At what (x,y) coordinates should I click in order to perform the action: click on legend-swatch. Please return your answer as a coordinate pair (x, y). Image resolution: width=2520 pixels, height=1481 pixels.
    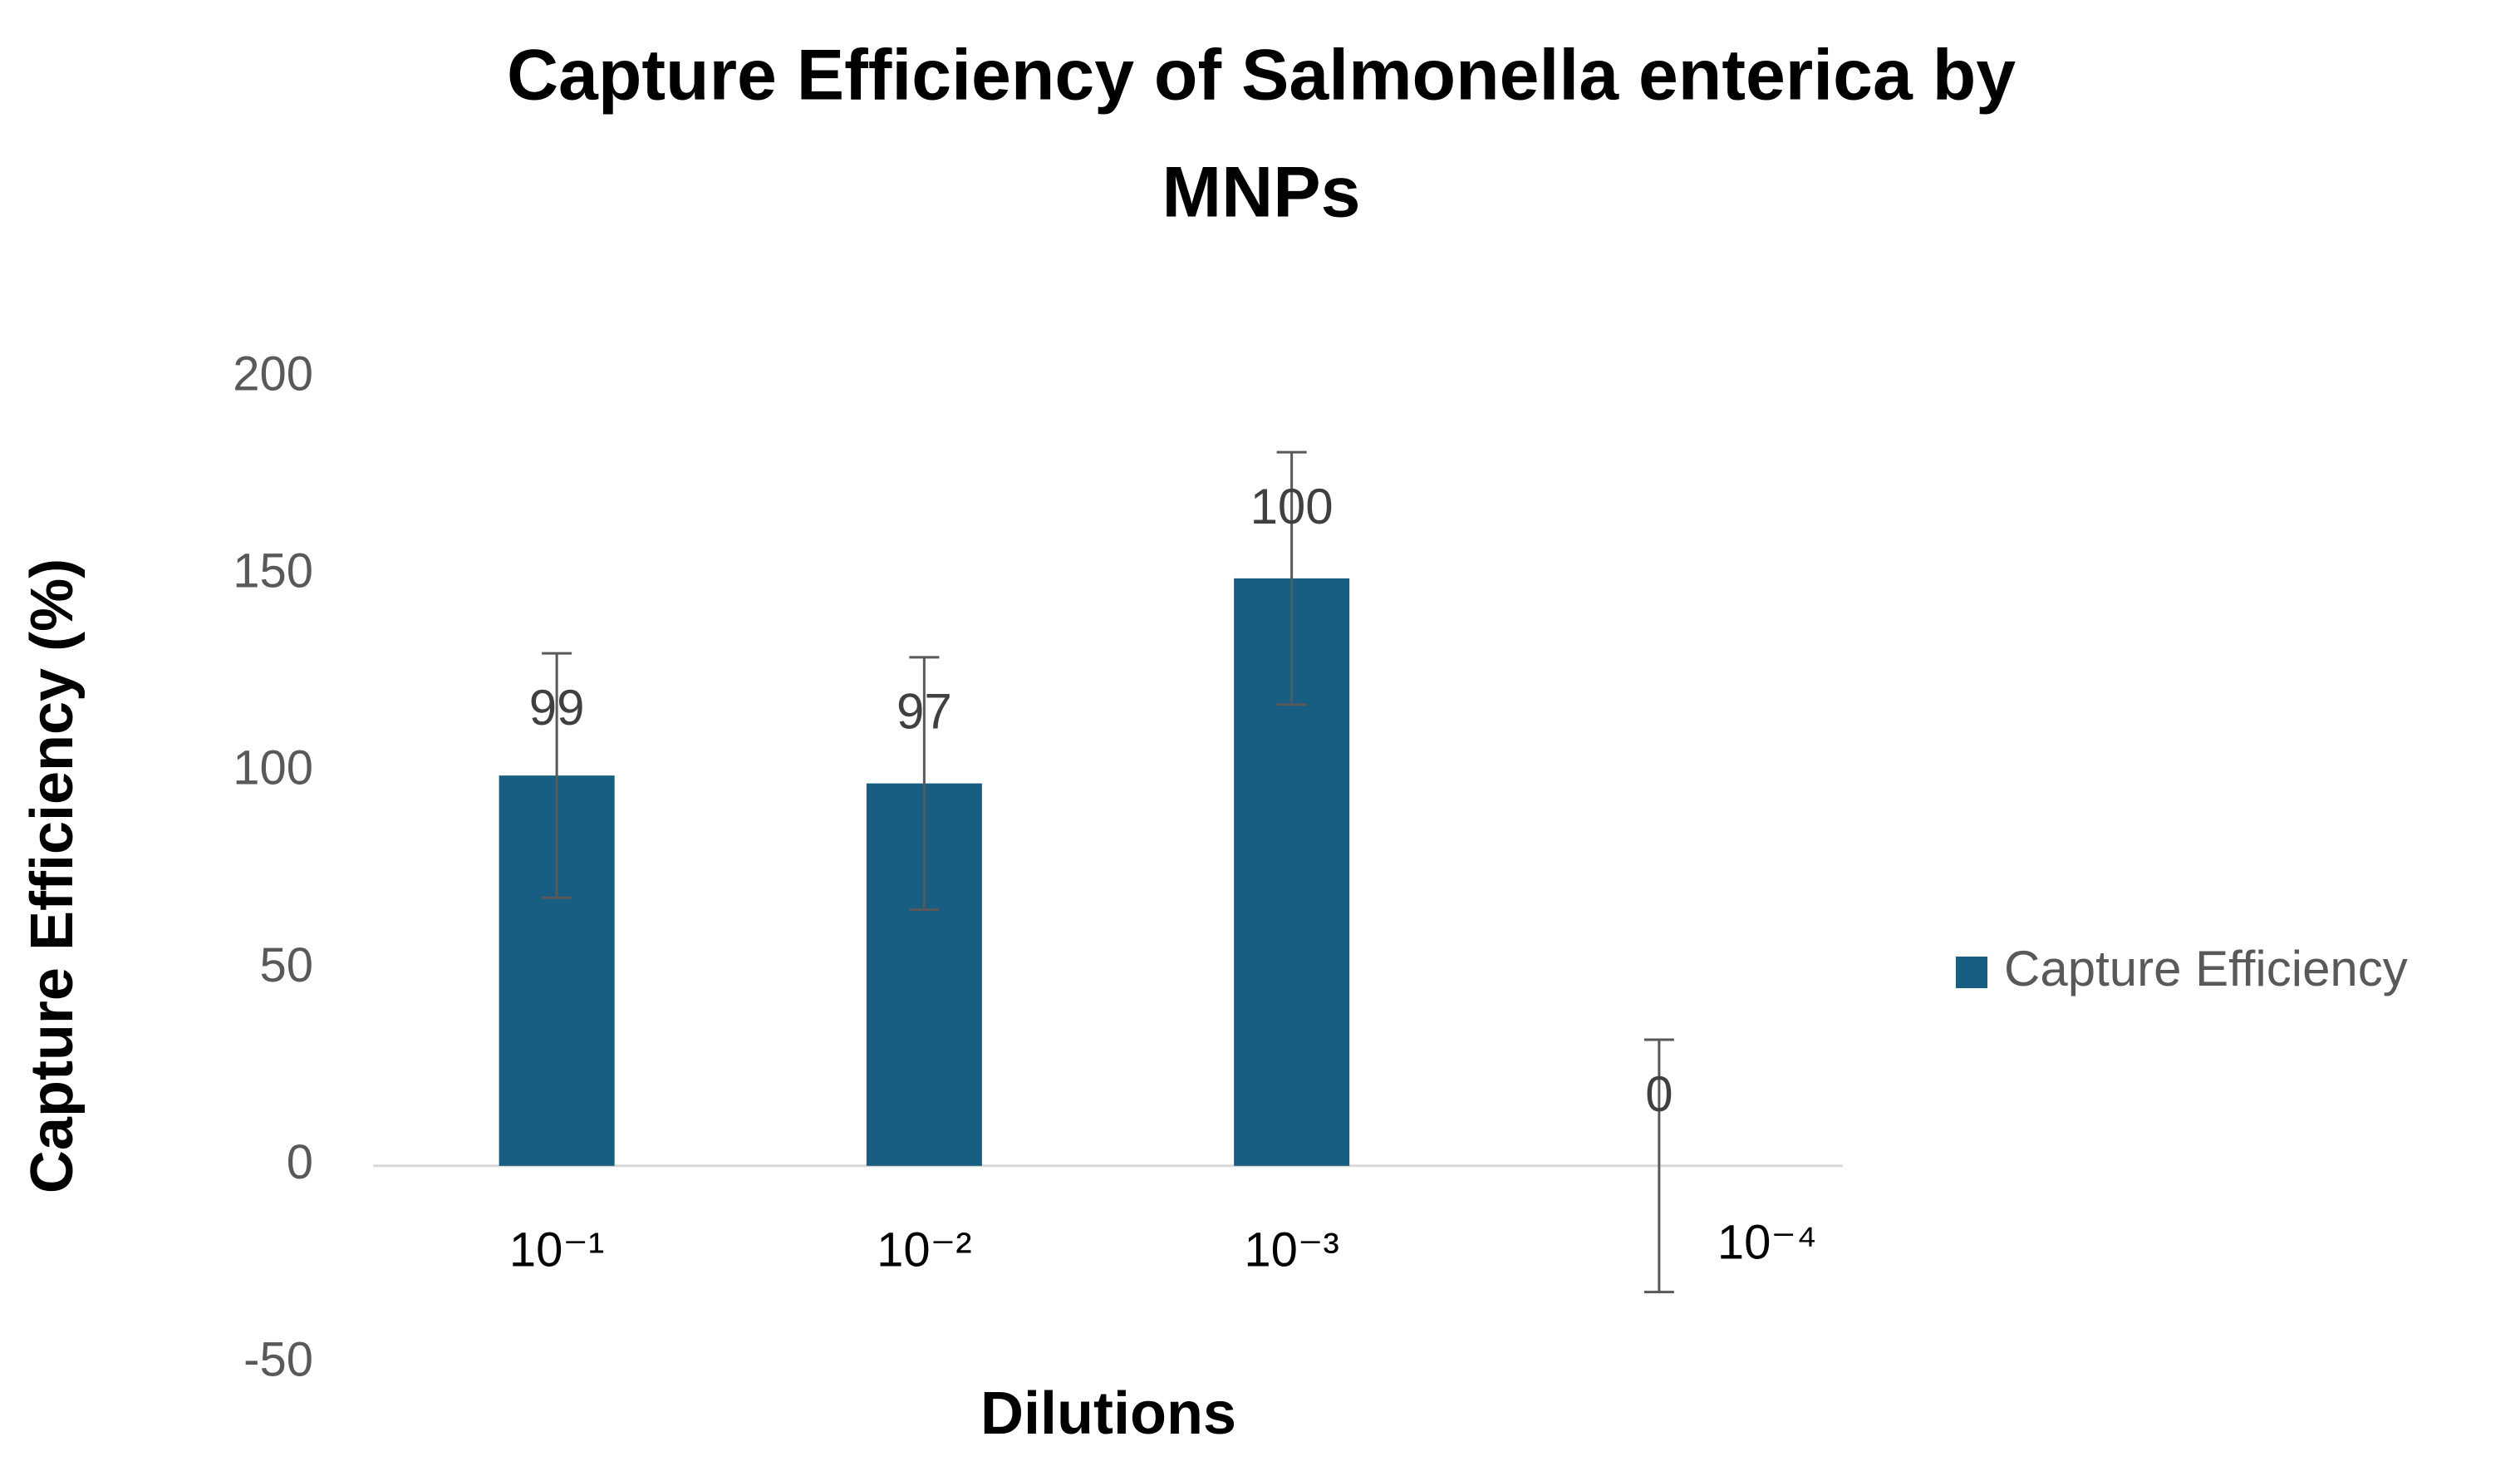
    Looking at the image, I should click on (1972, 973).